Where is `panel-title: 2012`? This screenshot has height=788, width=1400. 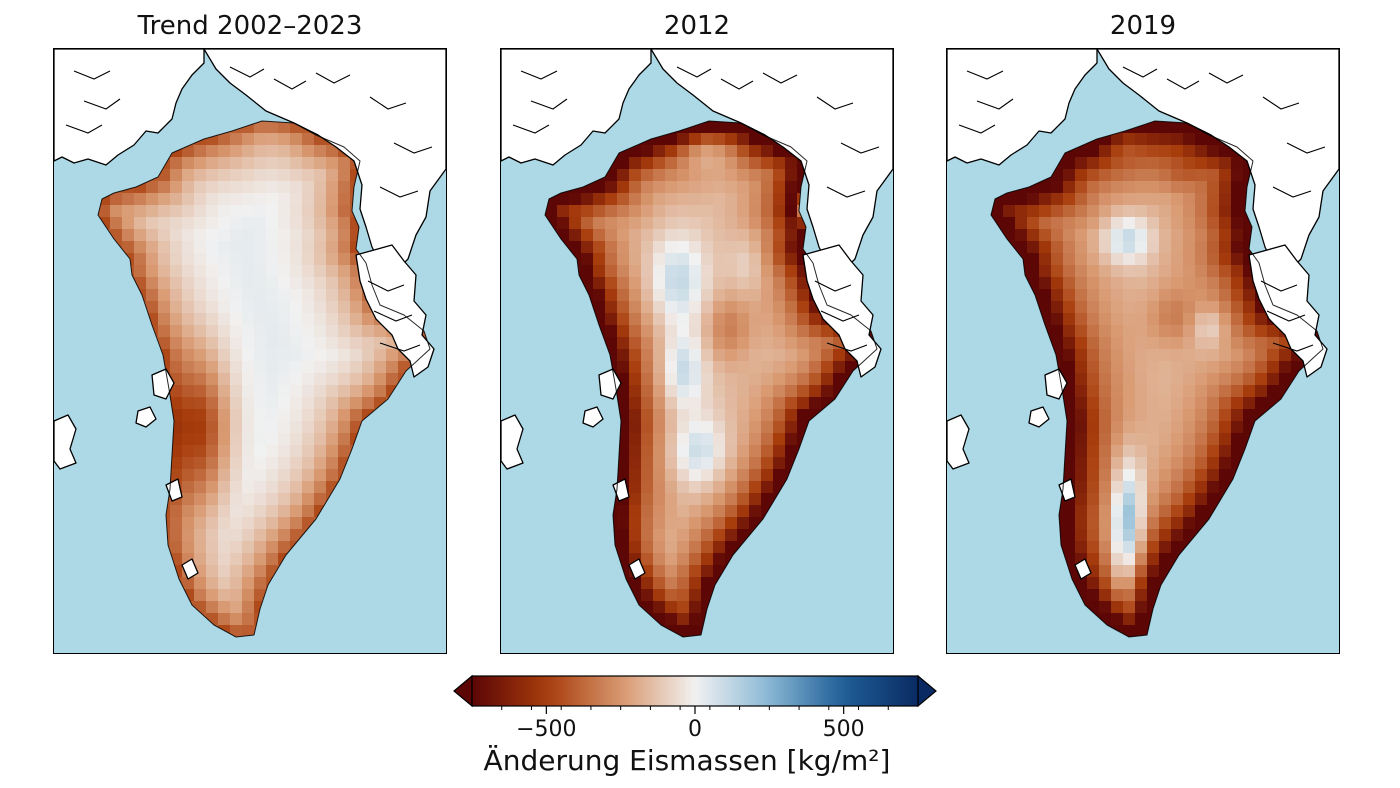
panel-title: 2012 is located at coordinates (697, 26).